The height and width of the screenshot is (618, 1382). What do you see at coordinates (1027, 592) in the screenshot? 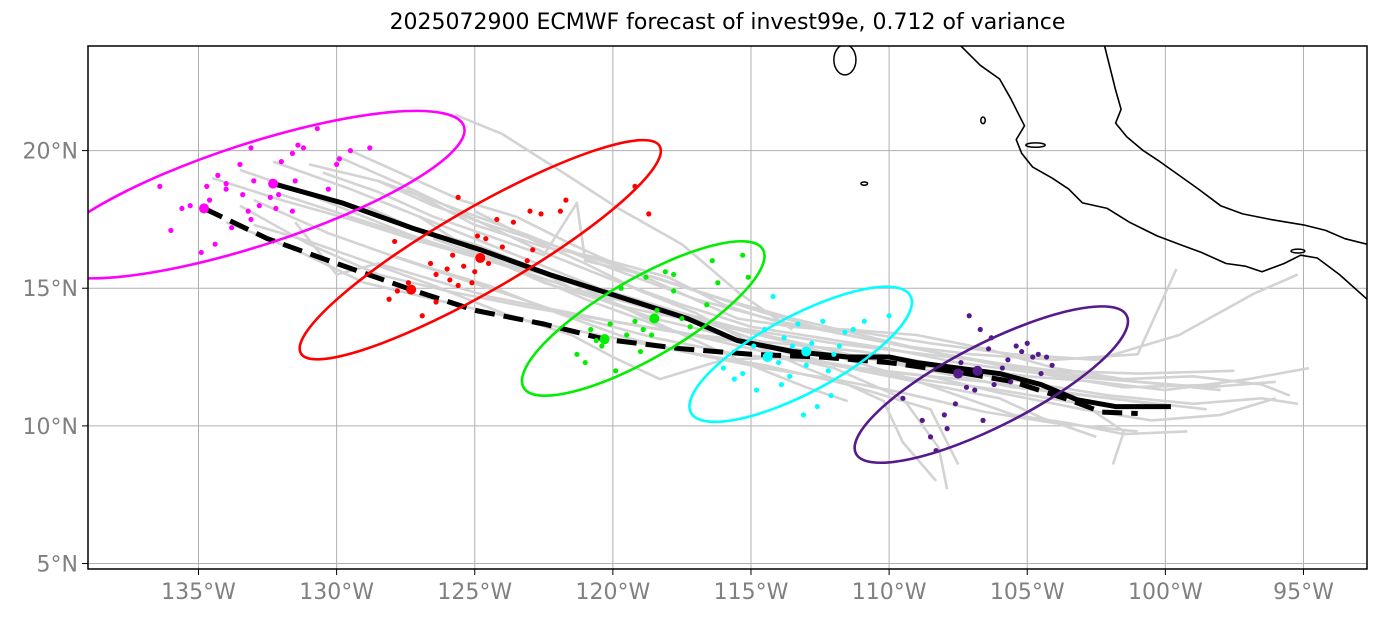
I see `tick-label-lon: 105°W` at bounding box center [1027, 592].